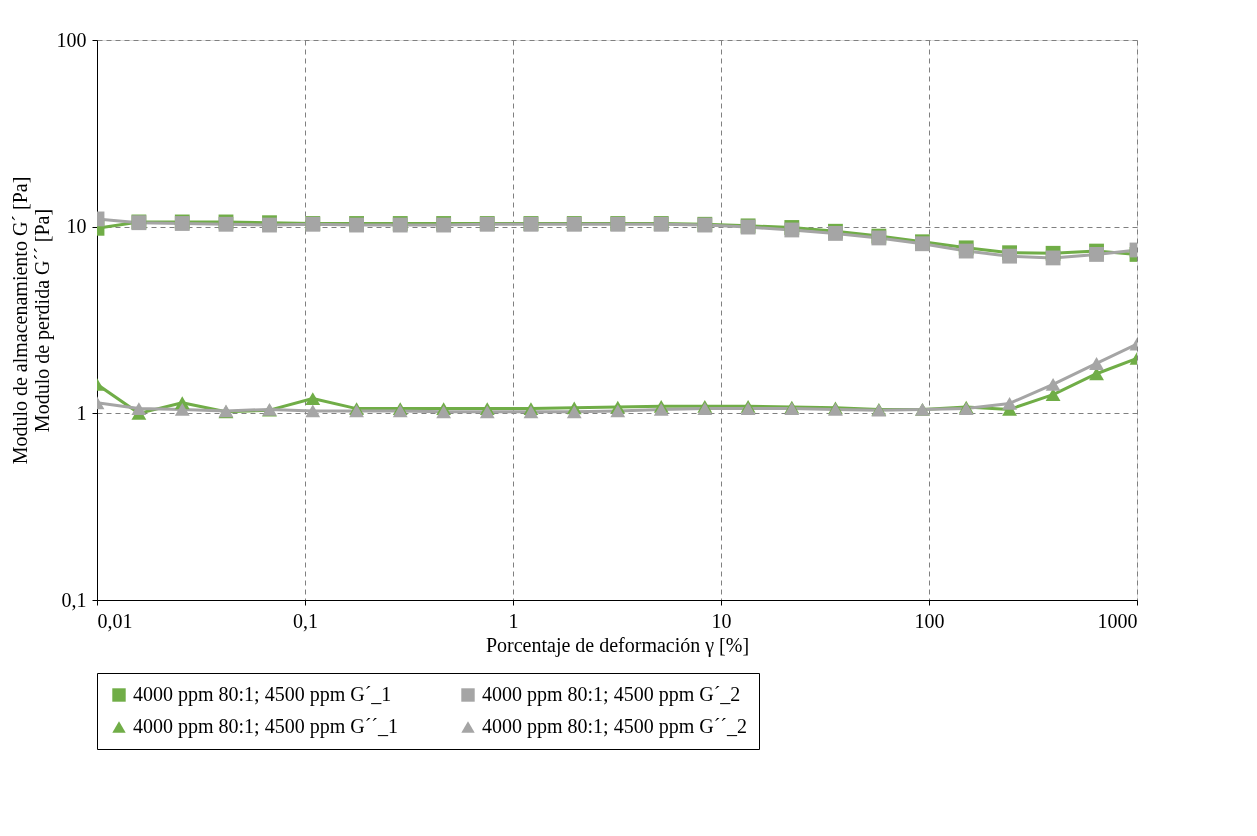 This screenshot has width=1257, height=836. I want to click on x-tick-label: 10, so click(721, 620).